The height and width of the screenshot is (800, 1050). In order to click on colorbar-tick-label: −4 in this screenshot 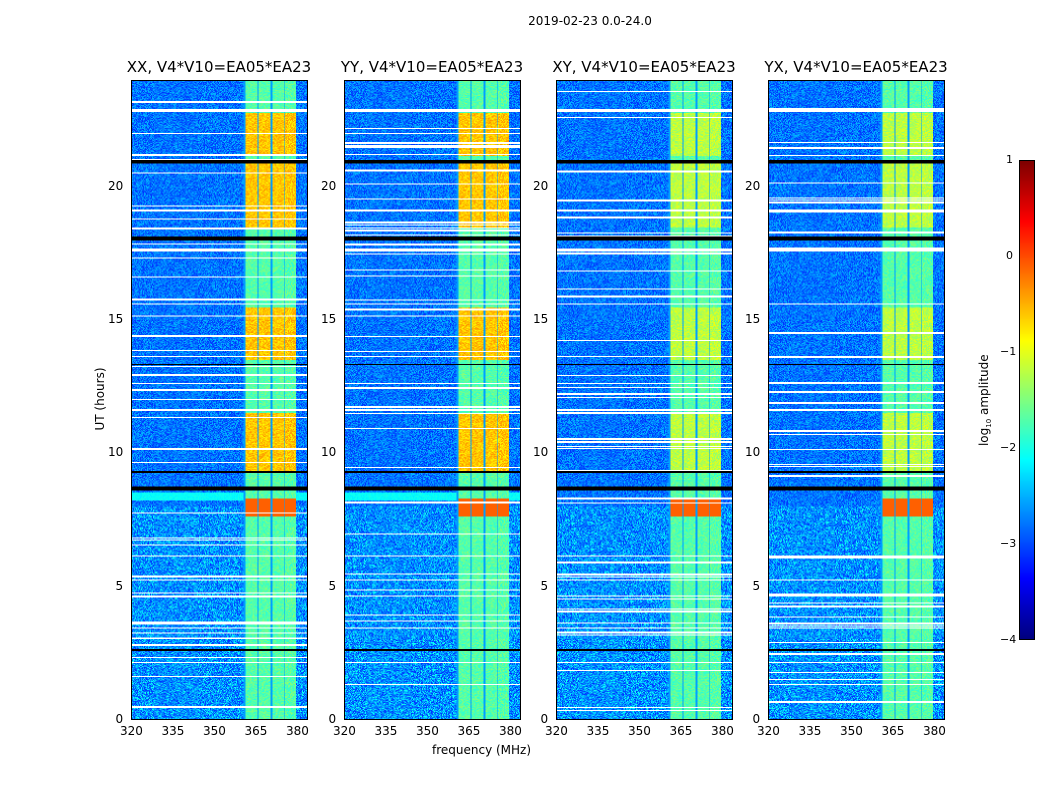, I will do `click(1008, 639)`.